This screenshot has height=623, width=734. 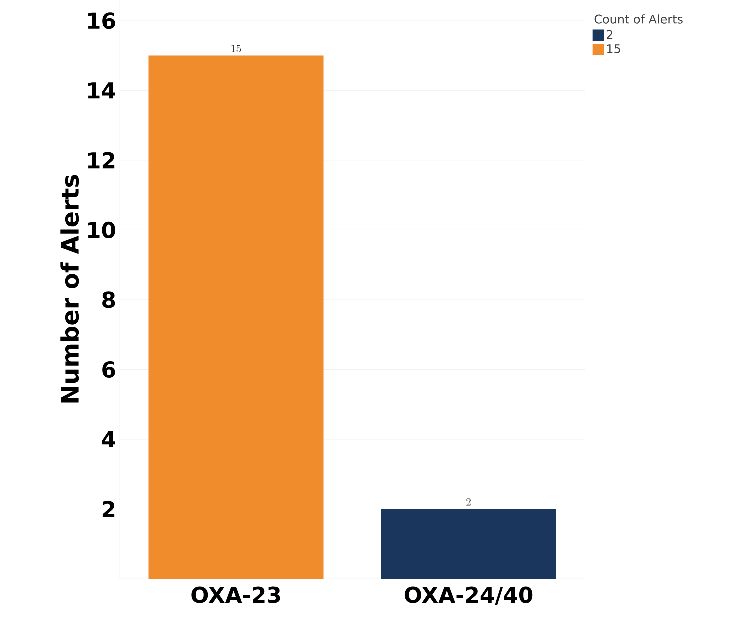 I want to click on y-tick-label: 6, so click(x=109, y=369).